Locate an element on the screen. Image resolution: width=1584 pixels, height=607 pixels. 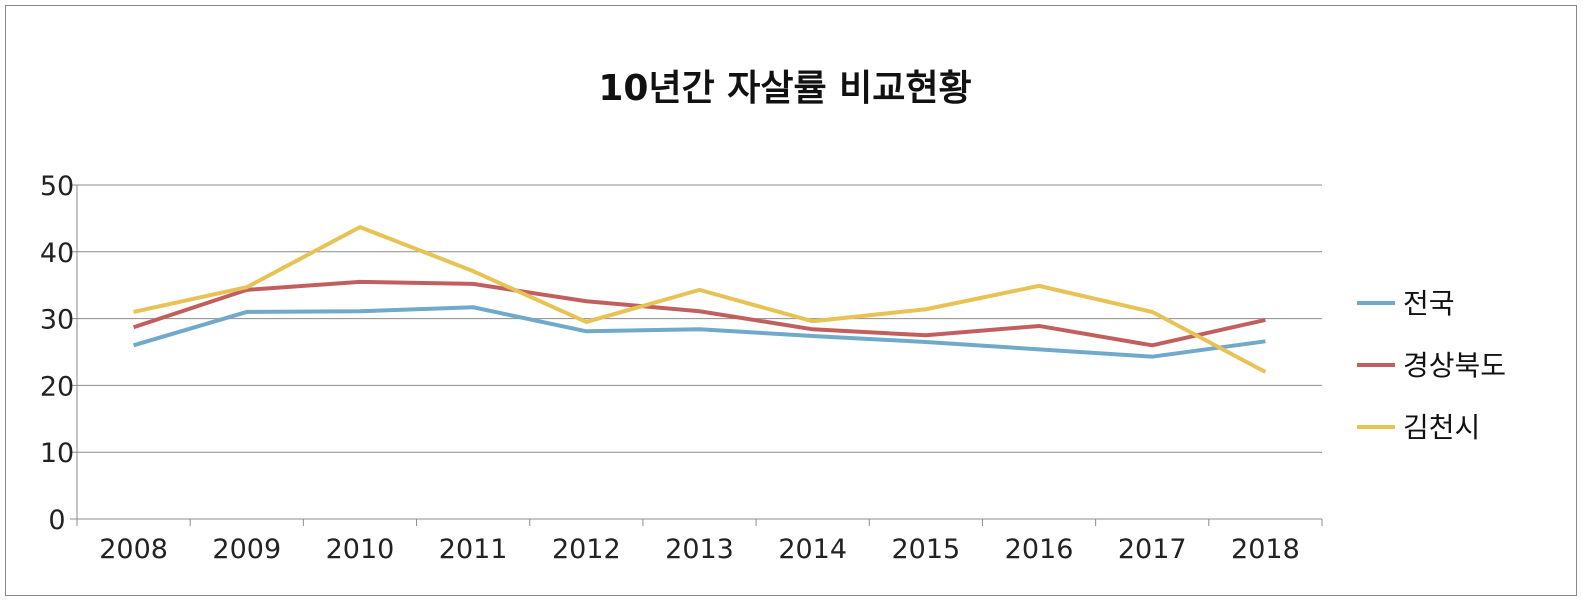
y-tick-label: 10 is located at coordinates (57, 453).